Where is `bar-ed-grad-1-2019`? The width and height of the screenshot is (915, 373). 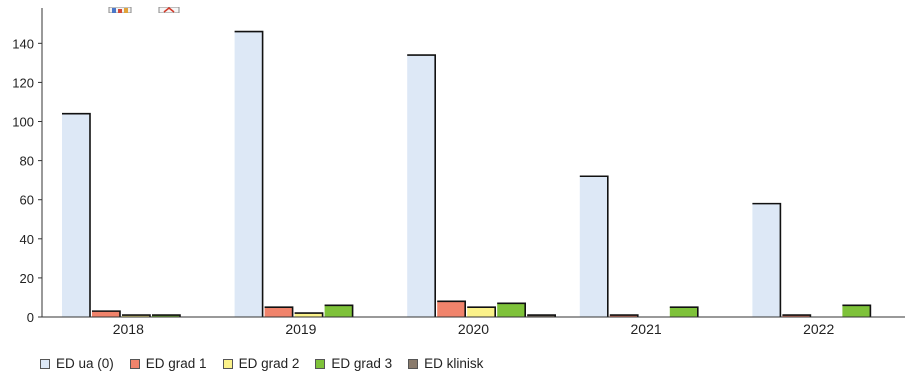 bar-ed-grad-1-2019 is located at coordinates (278, 312).